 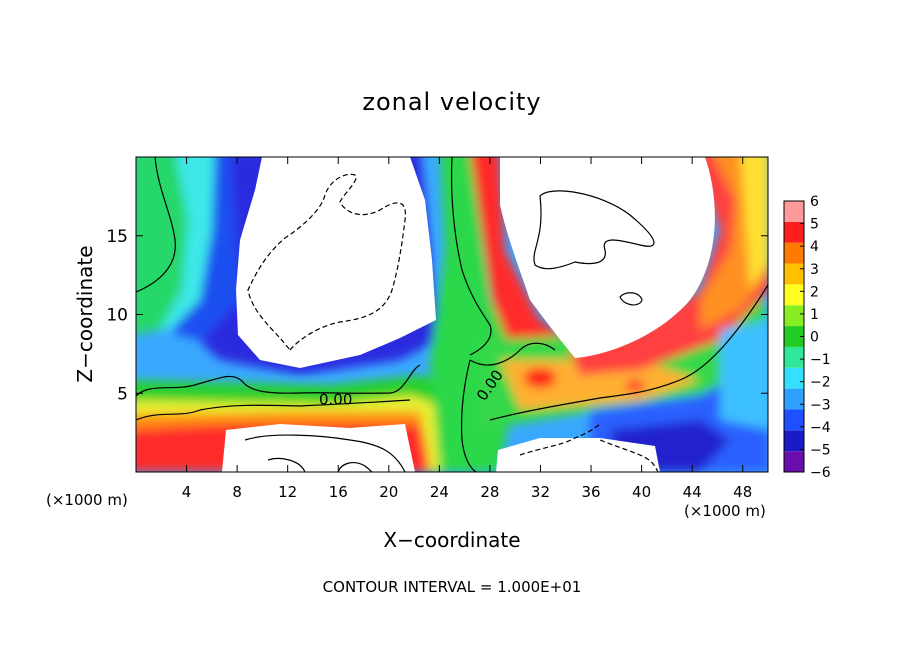 What do you see at coordinates (540, 492) in the screenshot?
I see `x-tick-label: 32` at bounding box center [540, 492].